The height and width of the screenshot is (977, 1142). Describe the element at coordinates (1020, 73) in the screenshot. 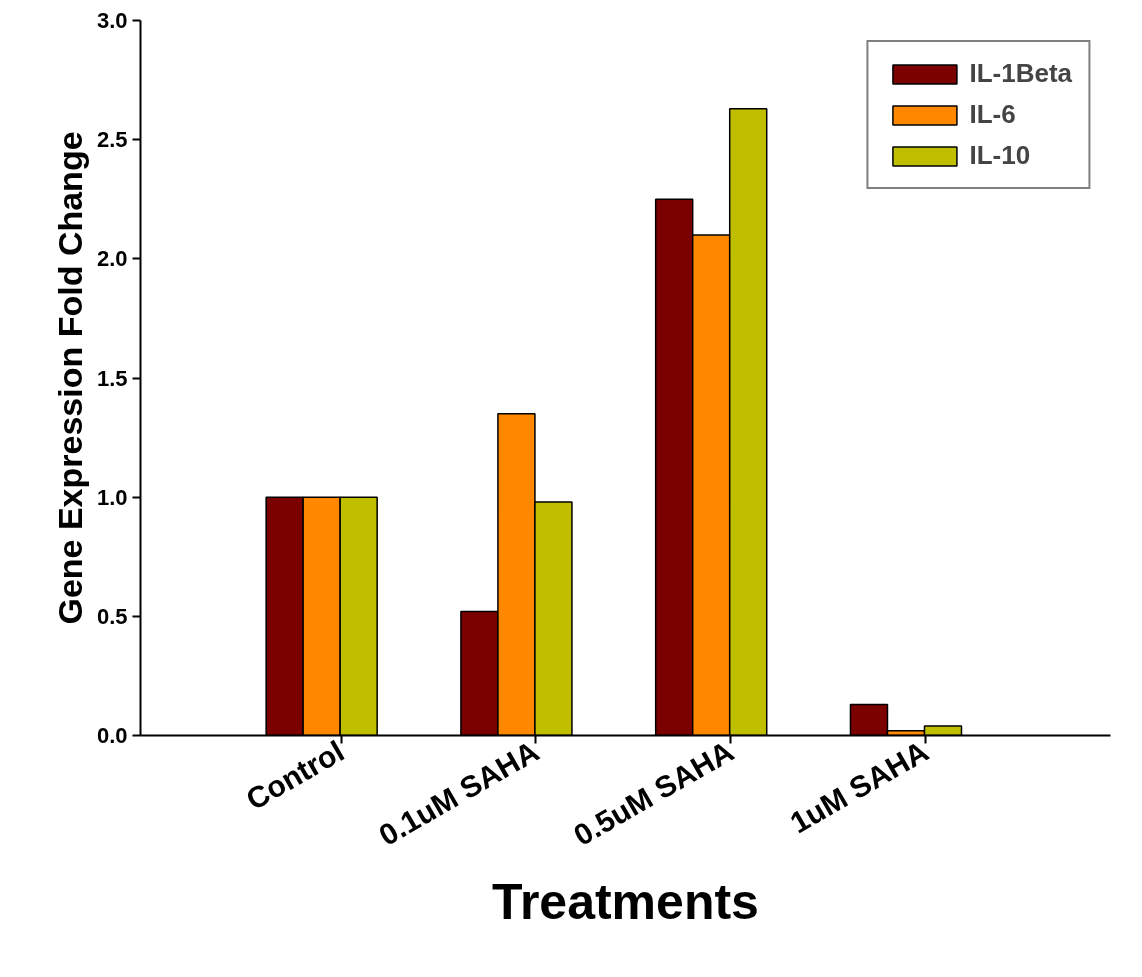

I see `legend-label: IL-1Beta` at that location.